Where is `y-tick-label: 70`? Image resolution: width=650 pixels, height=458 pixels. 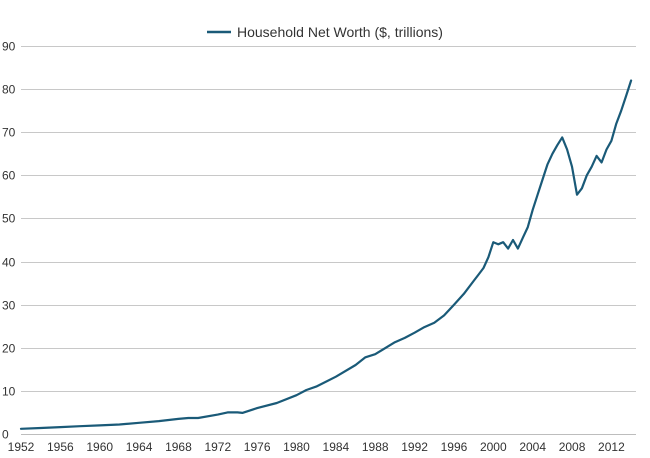
y-tick-label: 70 is located at coordinates (9, 133).